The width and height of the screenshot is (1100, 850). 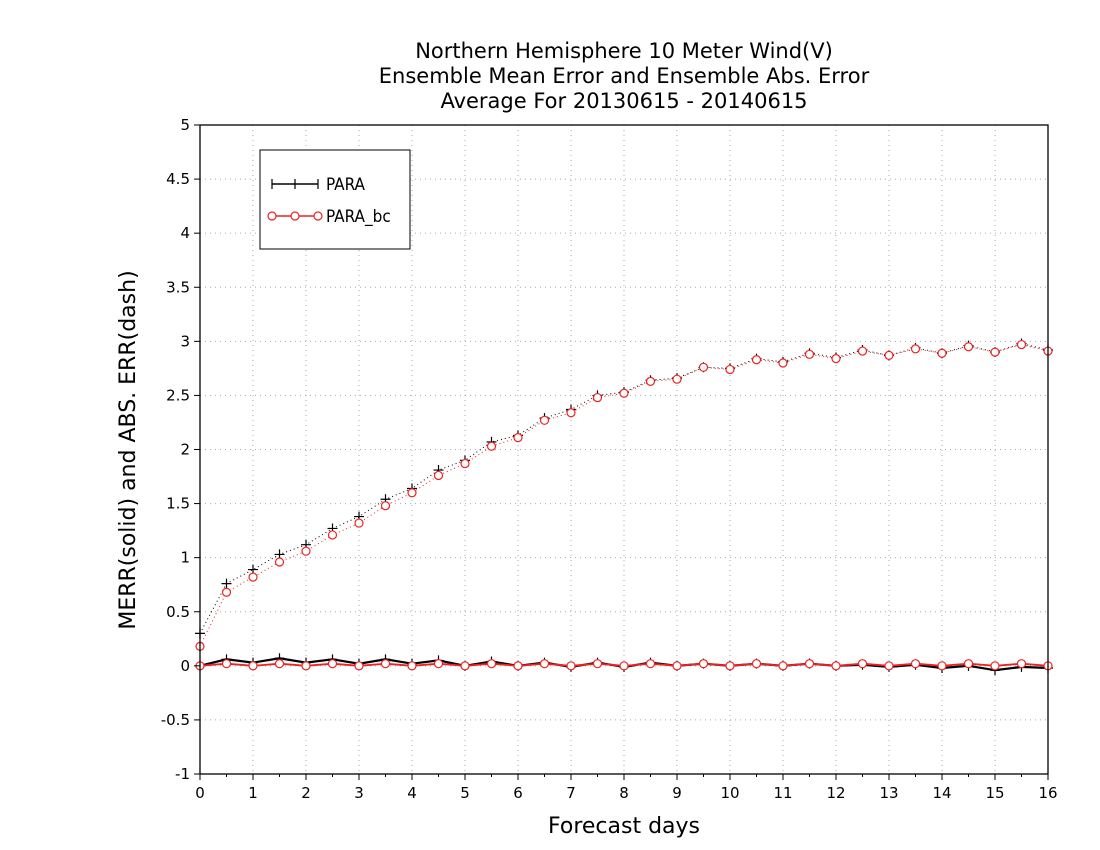 I want to click on legend-marker-para, so click(x=295, y=184).